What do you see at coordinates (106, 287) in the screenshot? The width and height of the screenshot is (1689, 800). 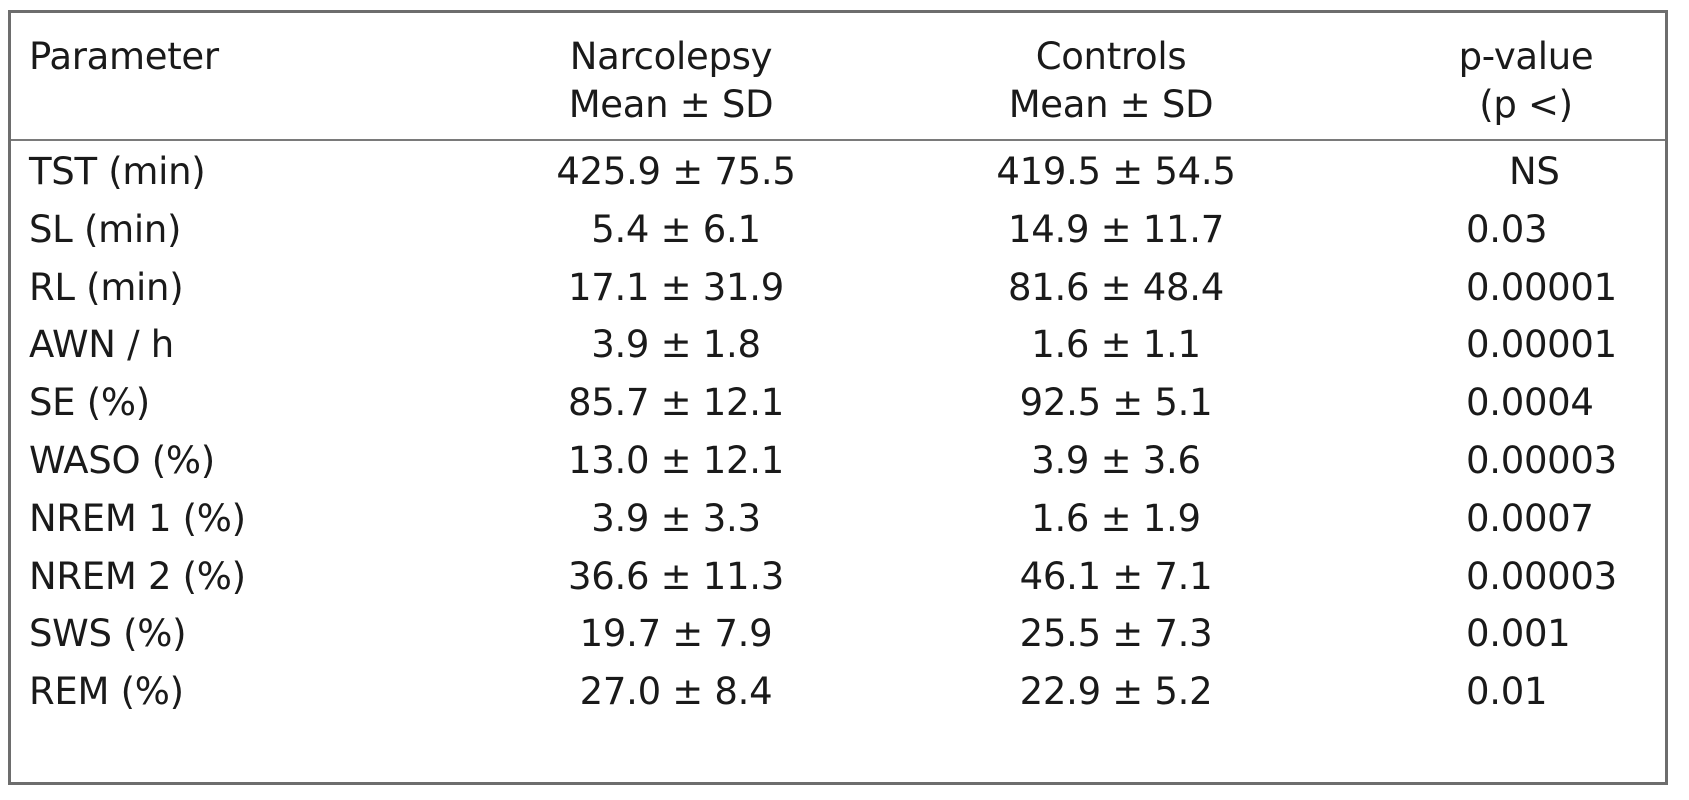 I see `row-parameter: RL (min)` at bounding box center [106, 287].